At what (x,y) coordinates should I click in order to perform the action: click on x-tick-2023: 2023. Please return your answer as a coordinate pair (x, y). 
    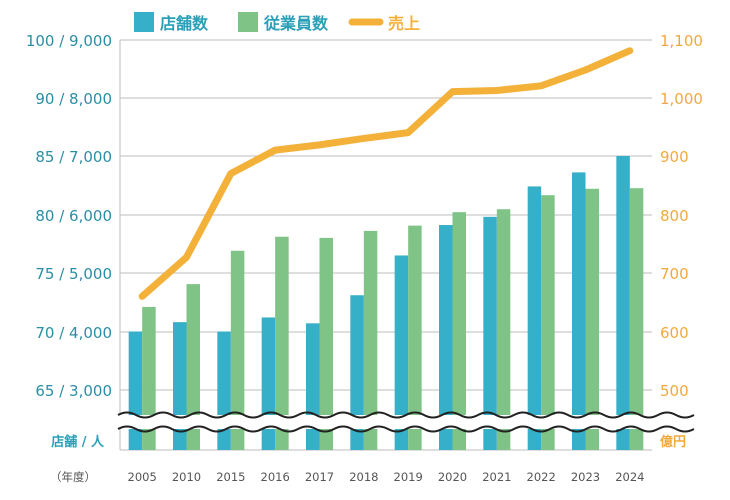
    Looking at the image, I should click on (585, 477).